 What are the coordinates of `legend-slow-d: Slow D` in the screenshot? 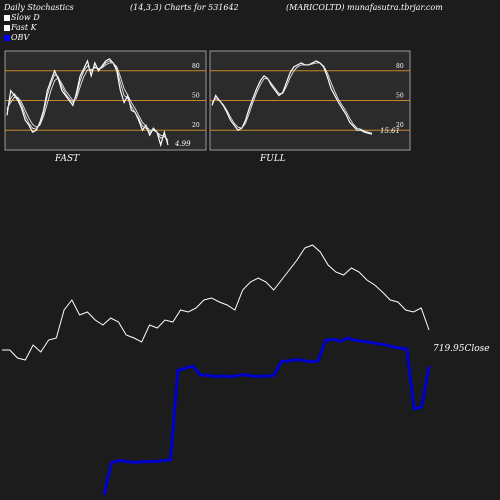 It's located at (22, 17).